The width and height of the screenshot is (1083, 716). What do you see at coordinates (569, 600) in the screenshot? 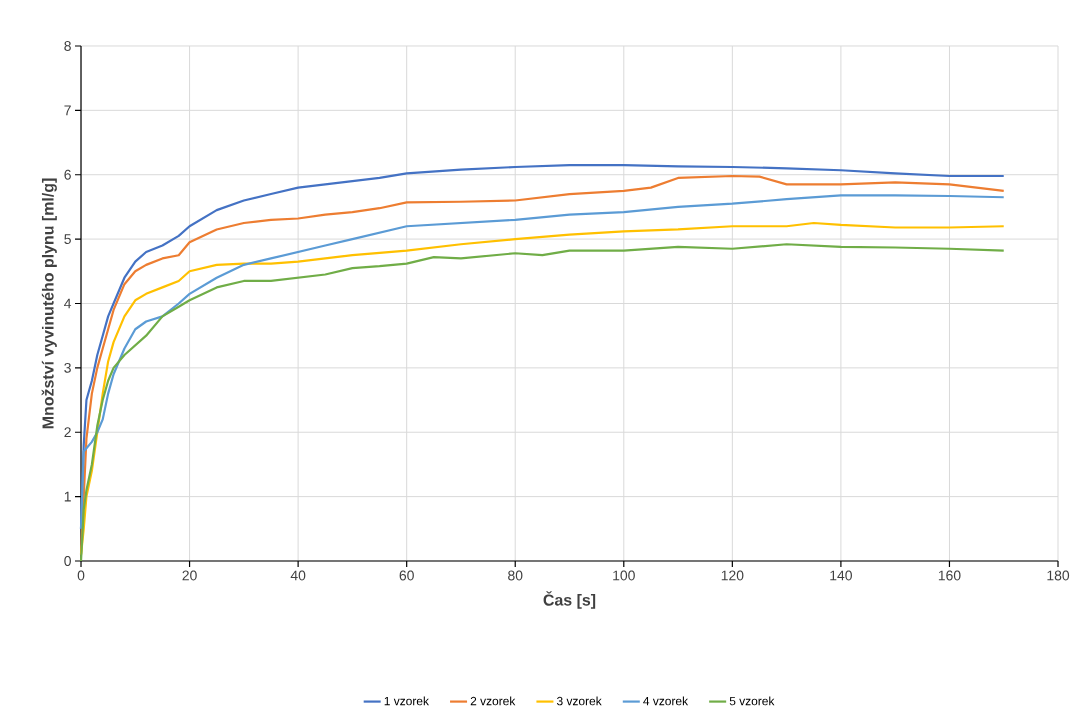
I see `x-axis-title: Čas [s]` at bounding box center [569, 600].